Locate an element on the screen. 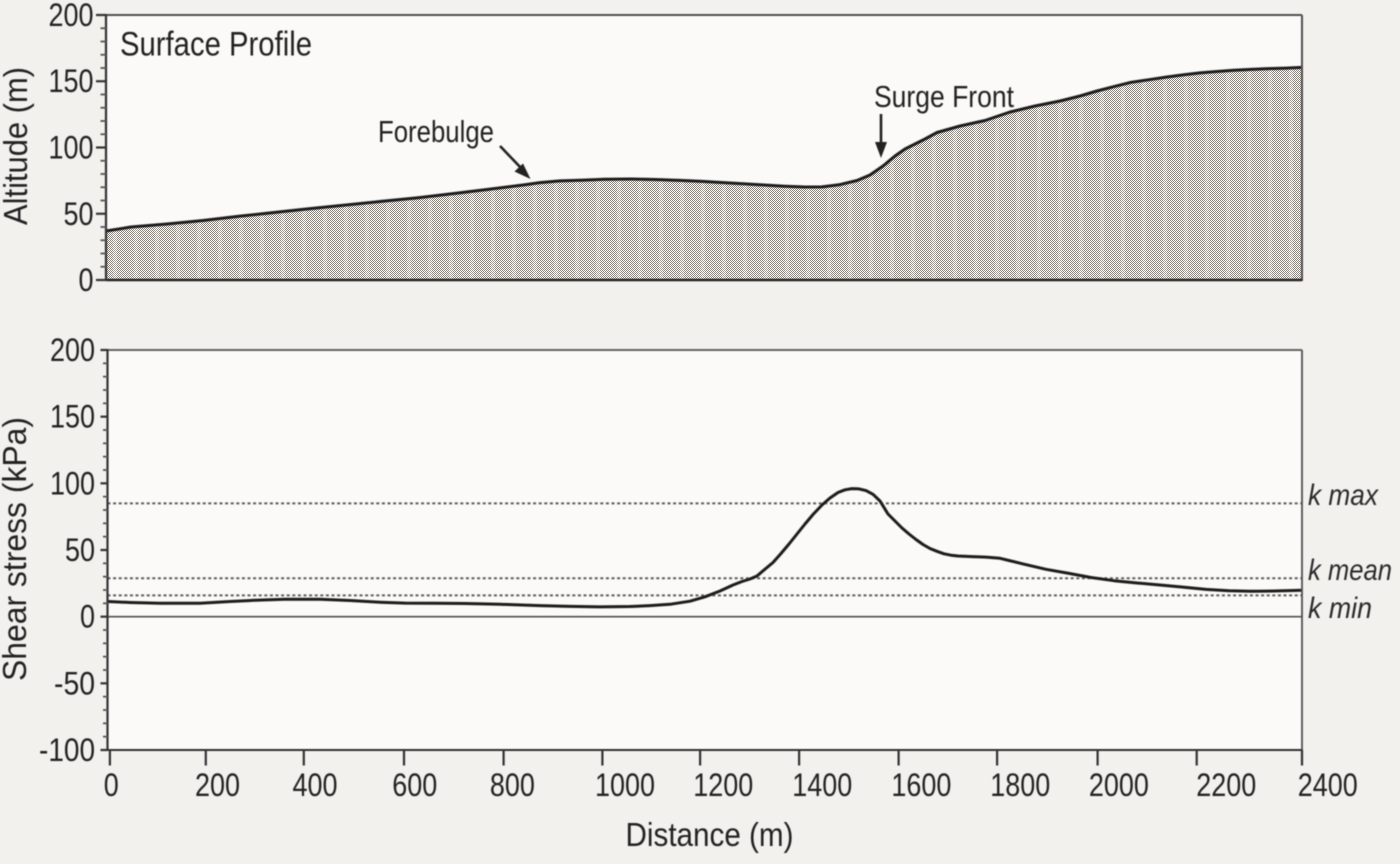 The width and height of the screenshot is (1400, 864). svg-text: 2200 is located at coordinates (1226, 785).